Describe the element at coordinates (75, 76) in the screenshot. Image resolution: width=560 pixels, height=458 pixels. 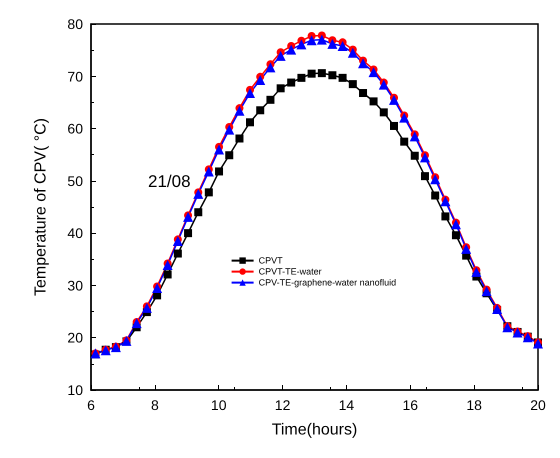
I see `y-tick-label: 70` at that location.